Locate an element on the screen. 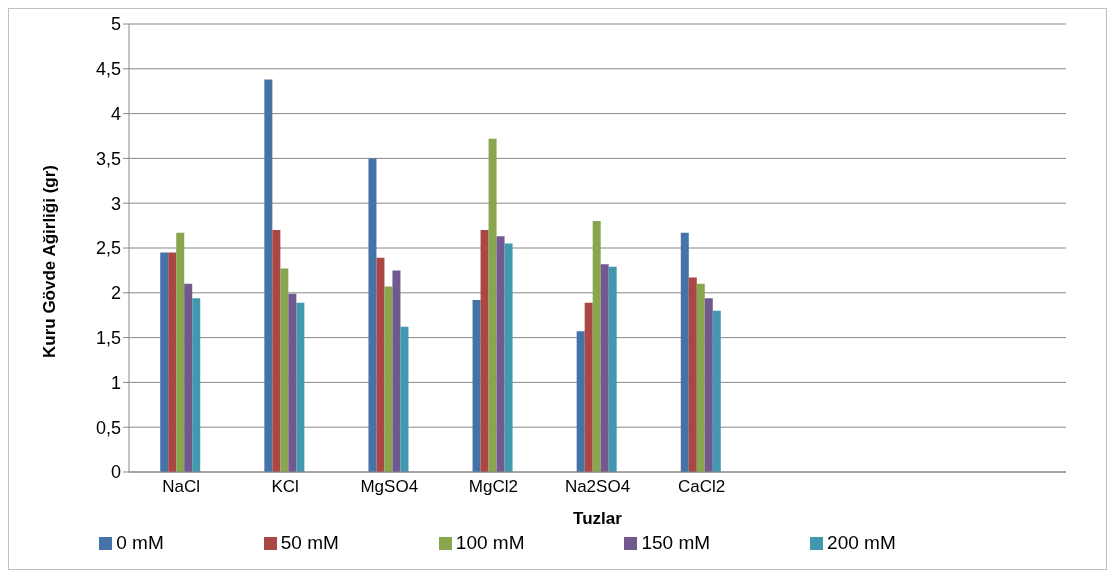 Image resolution: width=1115 pixels, height=578 pixels. y-tick-label: 1 is located at coordinates (115, 382).